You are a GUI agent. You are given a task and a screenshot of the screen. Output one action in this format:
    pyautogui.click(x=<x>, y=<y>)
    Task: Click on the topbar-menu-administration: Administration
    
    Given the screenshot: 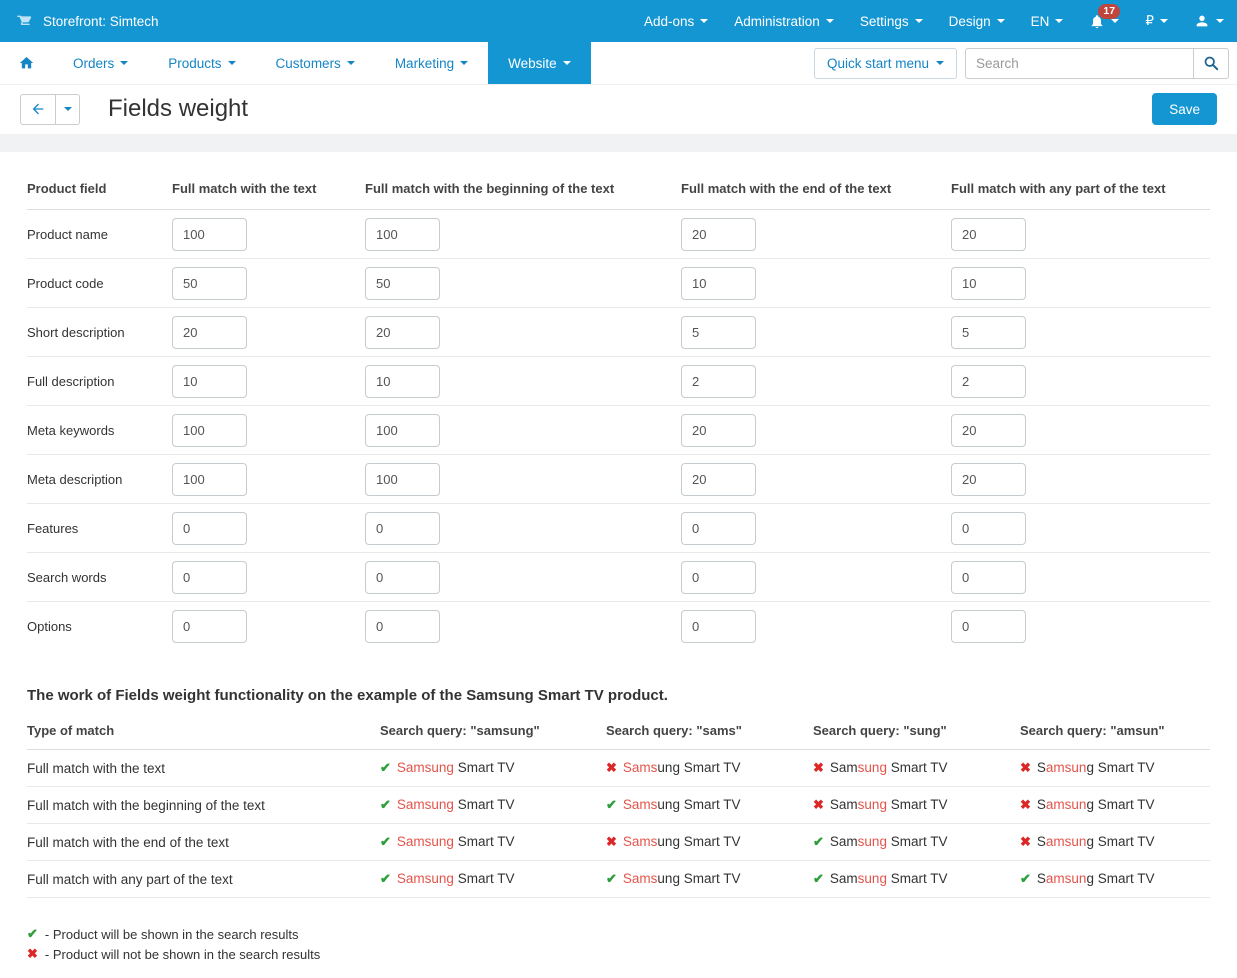 What is the action you would take?
    pyautogui.click(x=784, y=21)
    